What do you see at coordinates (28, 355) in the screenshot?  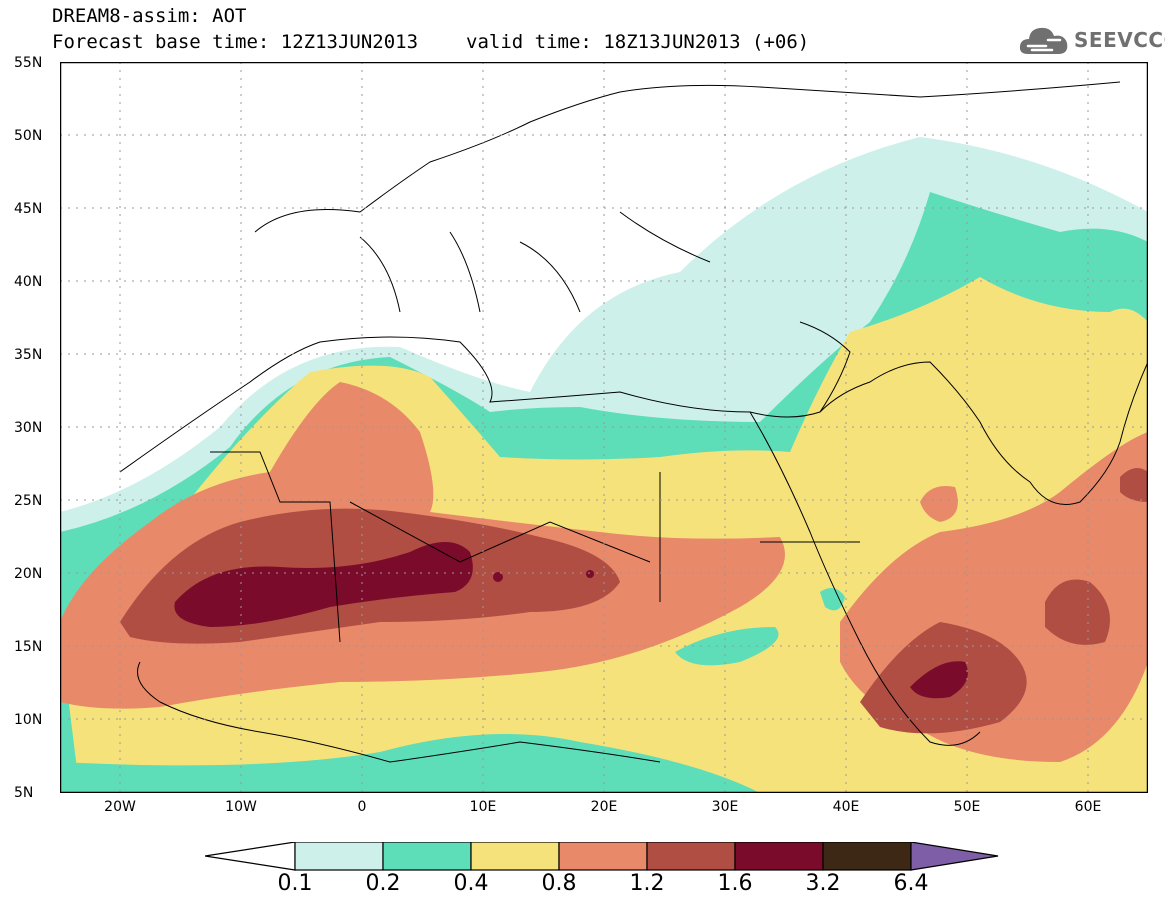 I see `lat-label: 35N` at bounding box center [28, 355].